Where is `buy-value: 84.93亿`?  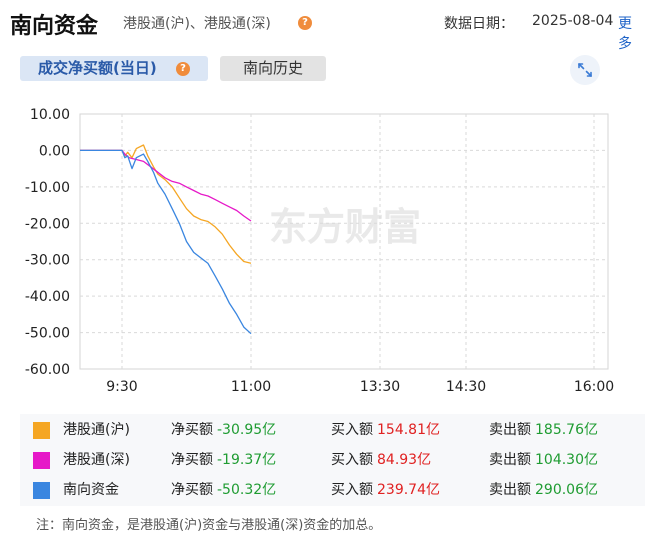
buy-value: 84.93亿 is located at coordinates (404, 460).